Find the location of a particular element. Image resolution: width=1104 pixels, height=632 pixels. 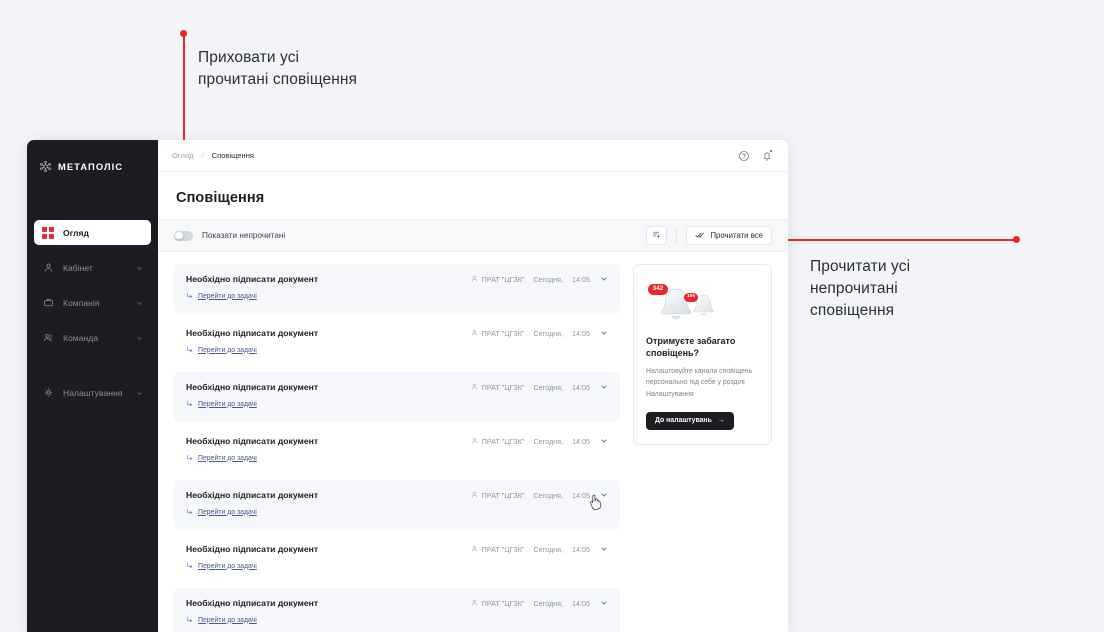

annotation-right-dot is located at coordinates (1016, 239).